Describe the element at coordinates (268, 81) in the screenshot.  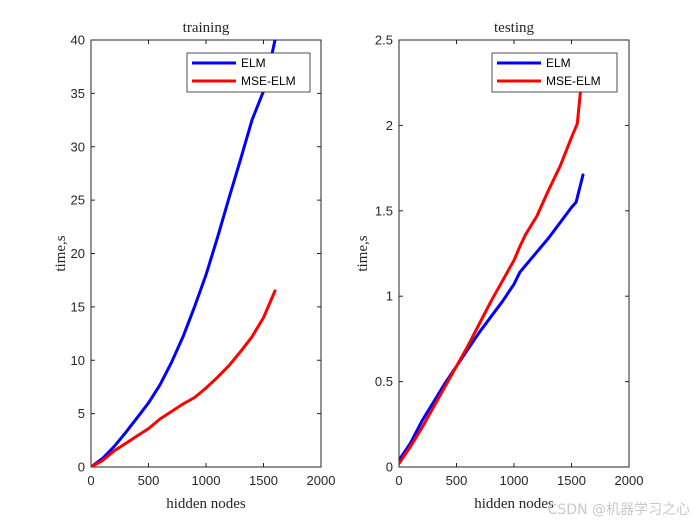
I see `left-legend-label-mse-elm: MSE-ELM` at that location.